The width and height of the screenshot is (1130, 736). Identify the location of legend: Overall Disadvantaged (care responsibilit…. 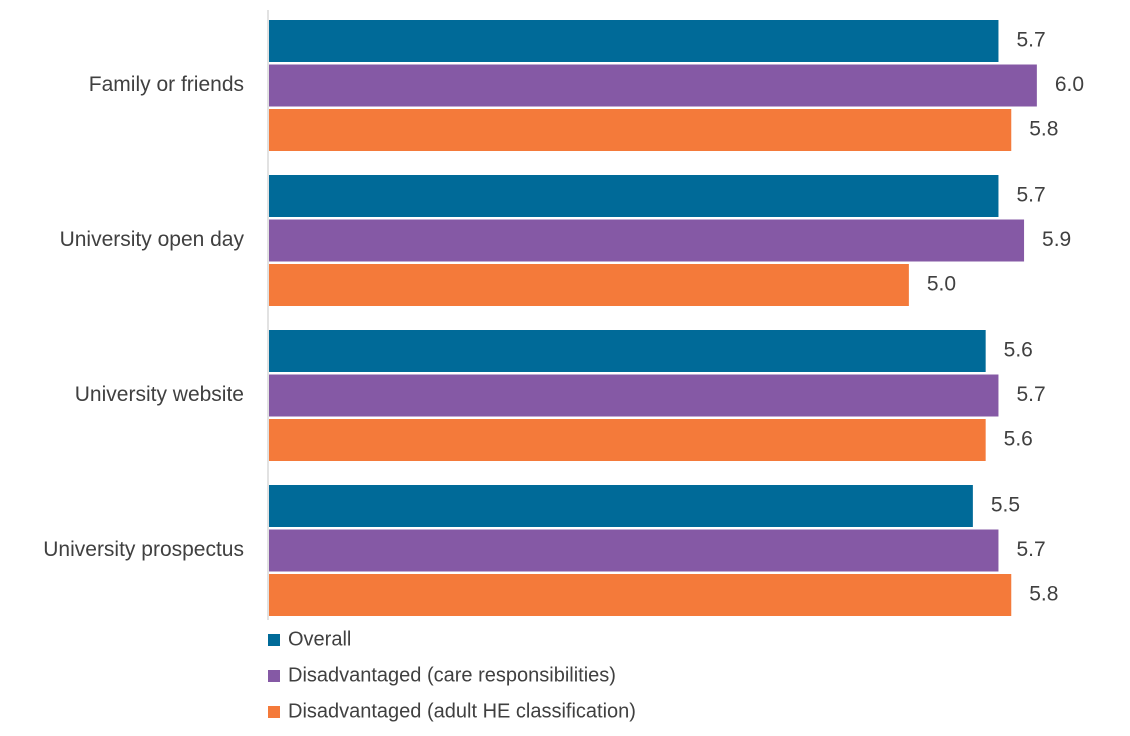
(452, 675).